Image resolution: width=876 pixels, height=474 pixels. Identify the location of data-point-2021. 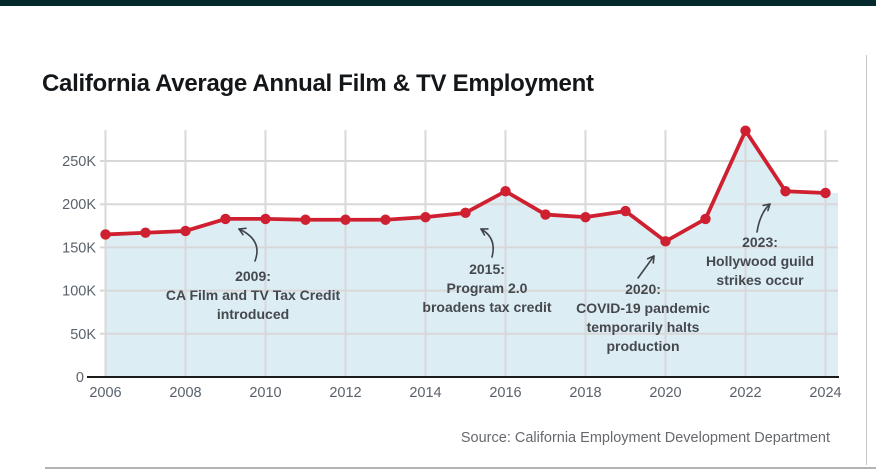
(705, 219).